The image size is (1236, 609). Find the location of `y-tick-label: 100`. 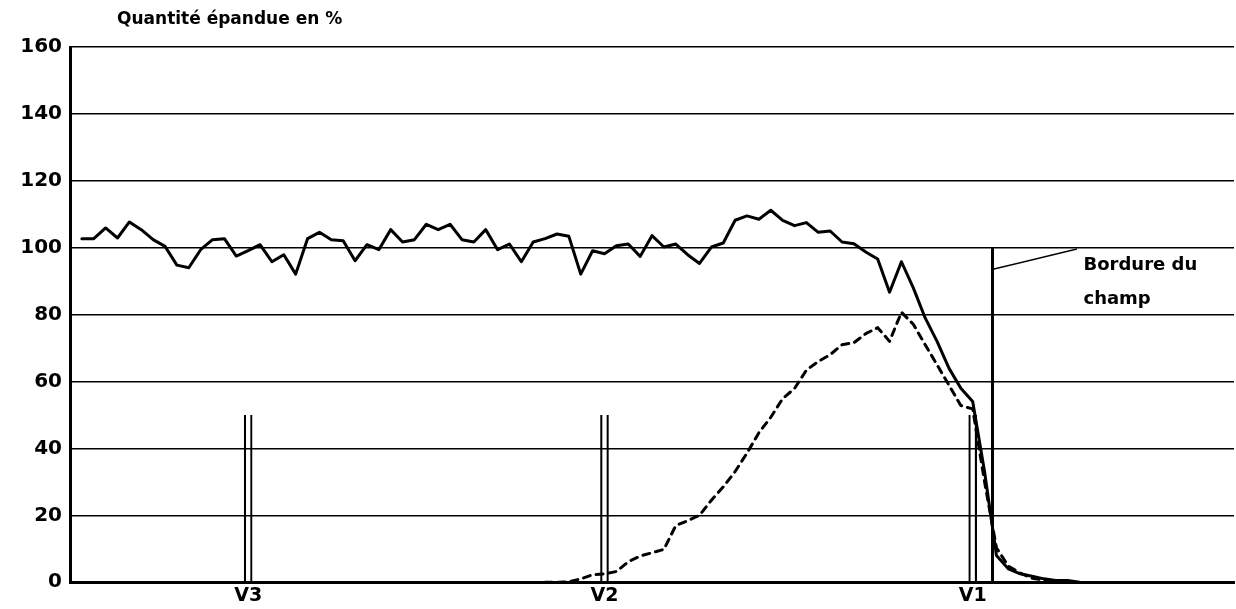

y-tick-label: 100 is located at coordinates (41, 245).